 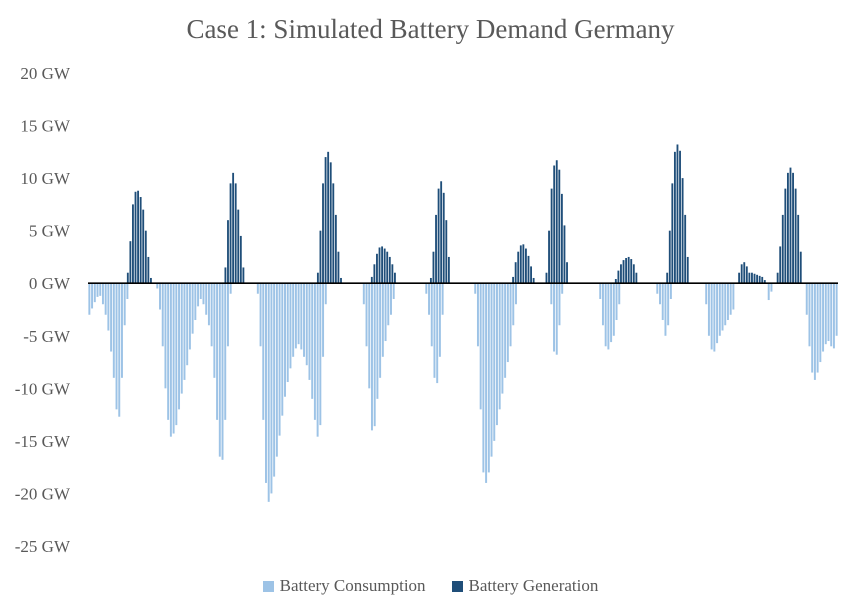 I want to click on y-tick-label: -15 GW, so click(x=43, y=441).